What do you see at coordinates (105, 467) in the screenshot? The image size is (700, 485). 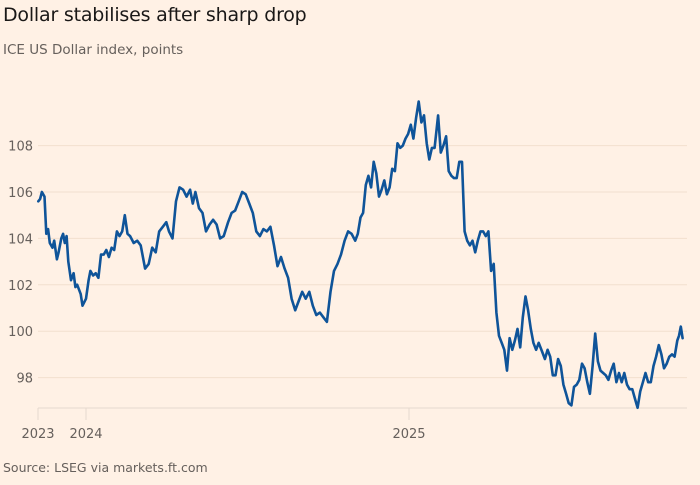 I see `source-note: Source: LSEG via markets.ft.com` at bounding box center [105, 467].